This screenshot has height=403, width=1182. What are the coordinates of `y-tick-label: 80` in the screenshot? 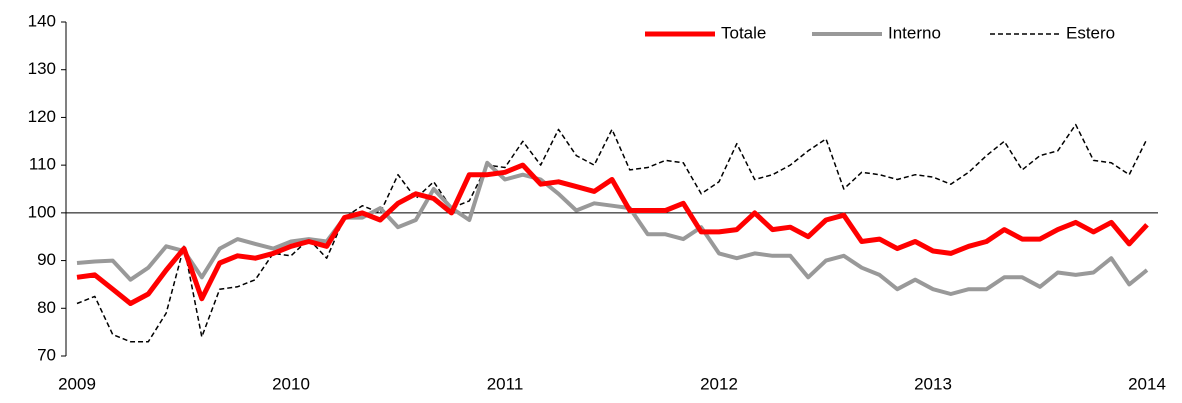 It's located at (46, 307).